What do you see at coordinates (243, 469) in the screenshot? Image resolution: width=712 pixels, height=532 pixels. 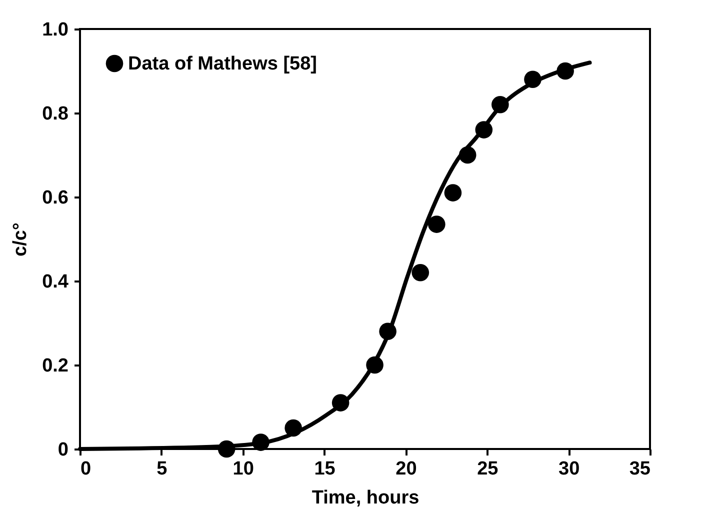 I see `x-tick-label: 10` at bounding box center [243, 469].